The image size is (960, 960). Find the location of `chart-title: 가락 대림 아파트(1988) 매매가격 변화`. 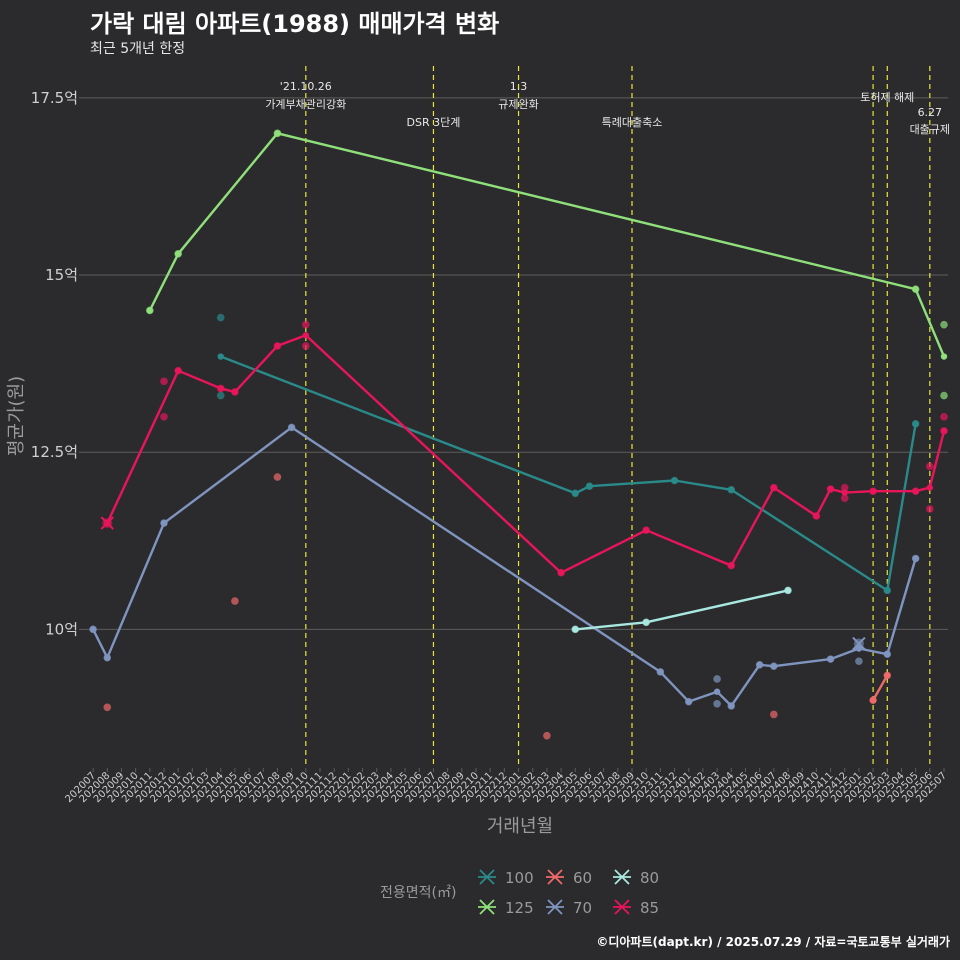

chart-title: 가락 대림 아파트(1988) 매매가격 변화 is located at coordinates (295, 24).